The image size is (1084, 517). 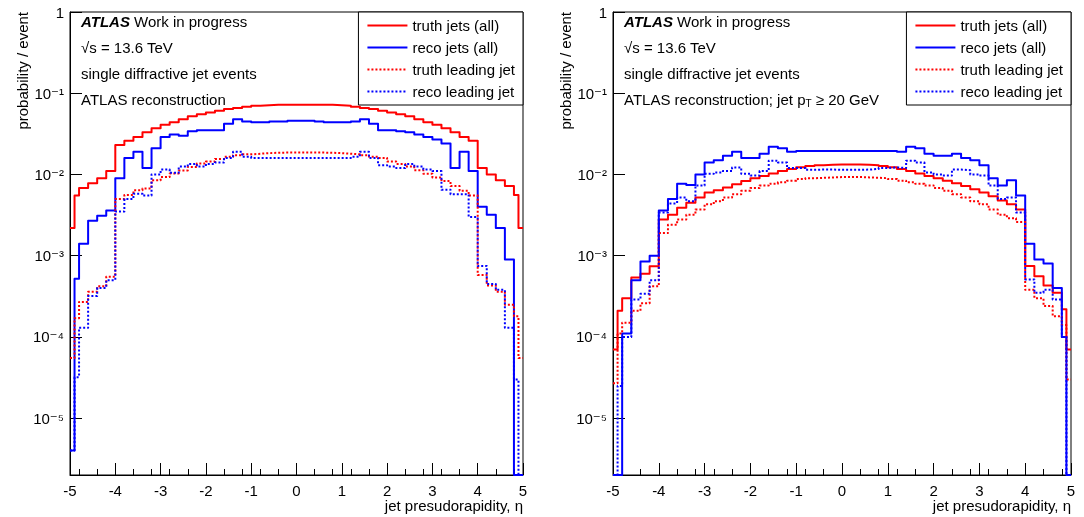 I want to click on annotation: ATLAS reconstruction, so click(x=153, y=99).